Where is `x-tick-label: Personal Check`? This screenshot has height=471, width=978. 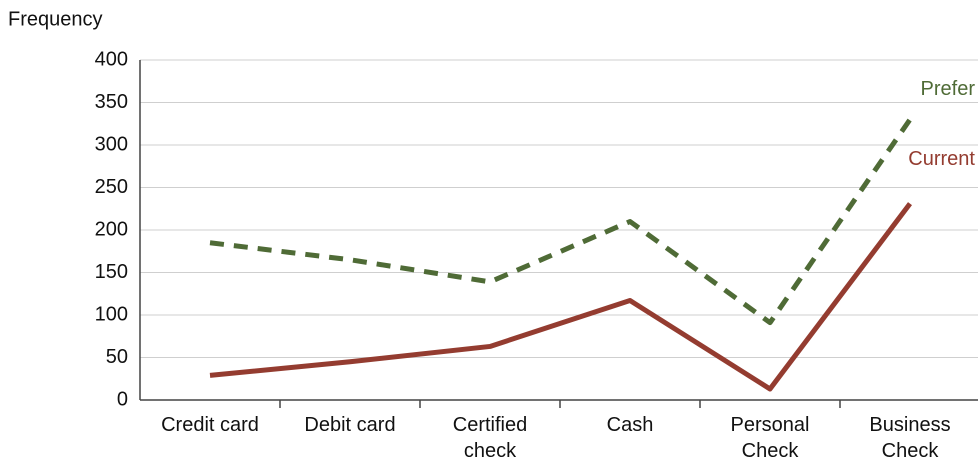
x-tick-label: Personal Check is located at coordinates (770, 438).